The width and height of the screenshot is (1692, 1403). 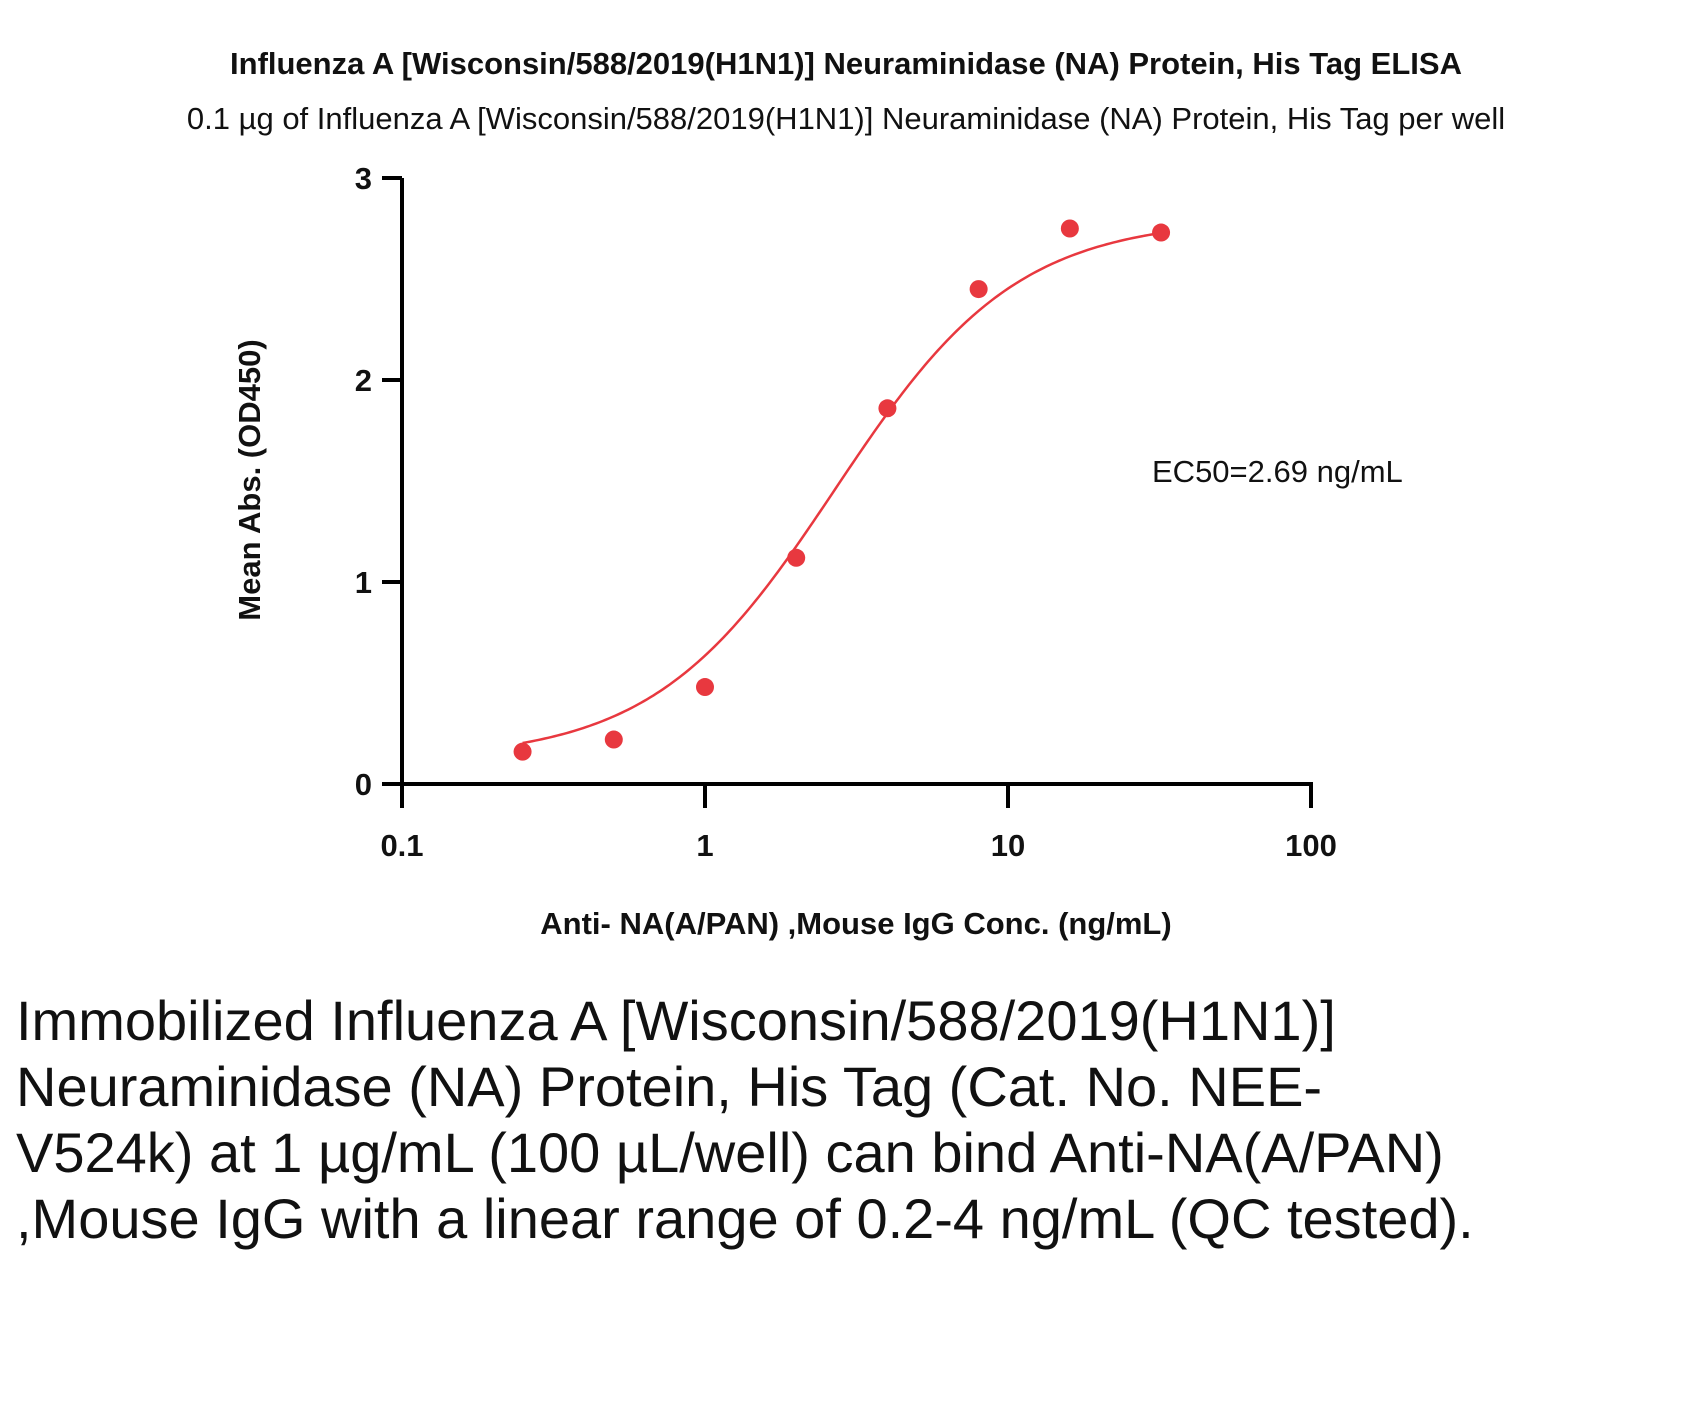 I want to click on y-tick-label: 2, so click(x=363, y=380).